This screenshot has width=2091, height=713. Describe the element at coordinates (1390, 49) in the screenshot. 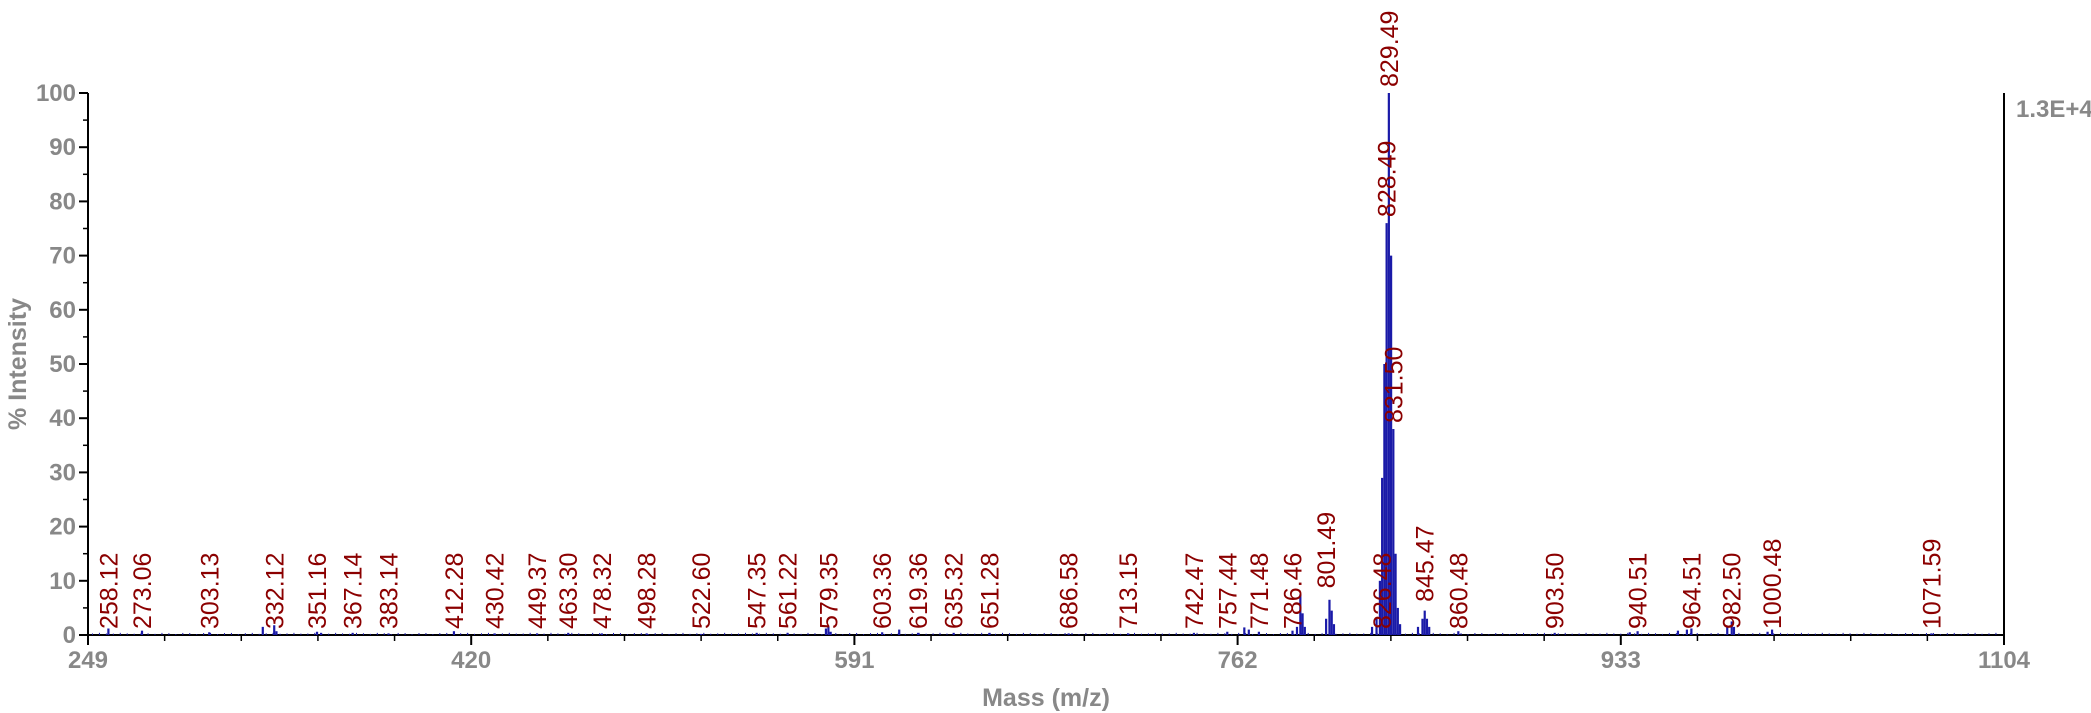

I see `peak-label: 829.49` at that location.